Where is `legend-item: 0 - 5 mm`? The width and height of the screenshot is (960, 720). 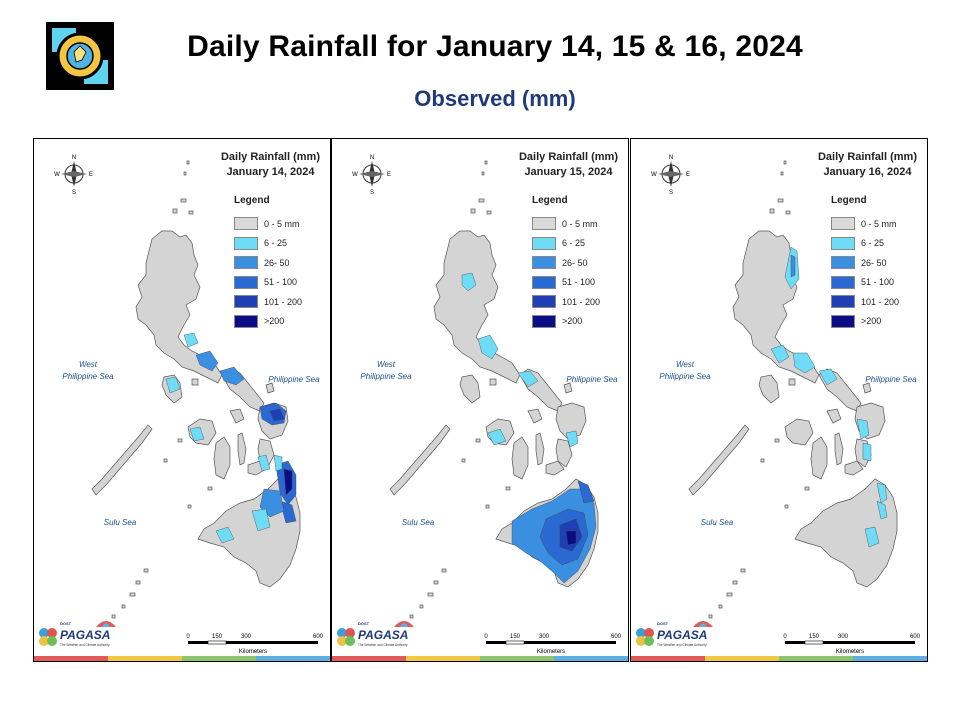 legend-item: 0 - 5 mm is located at coordinates (878, 224).